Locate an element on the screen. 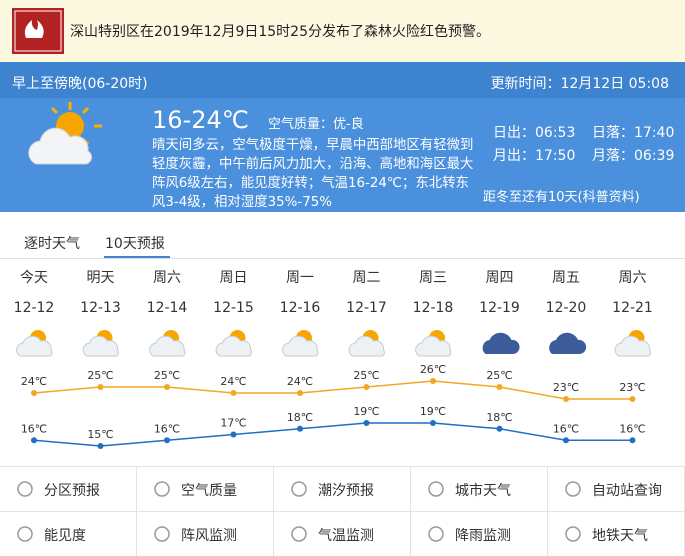 Image resolution: width=685 pixels, height=556 pixels. date: 12-20 is located at coordinates (566, 308).